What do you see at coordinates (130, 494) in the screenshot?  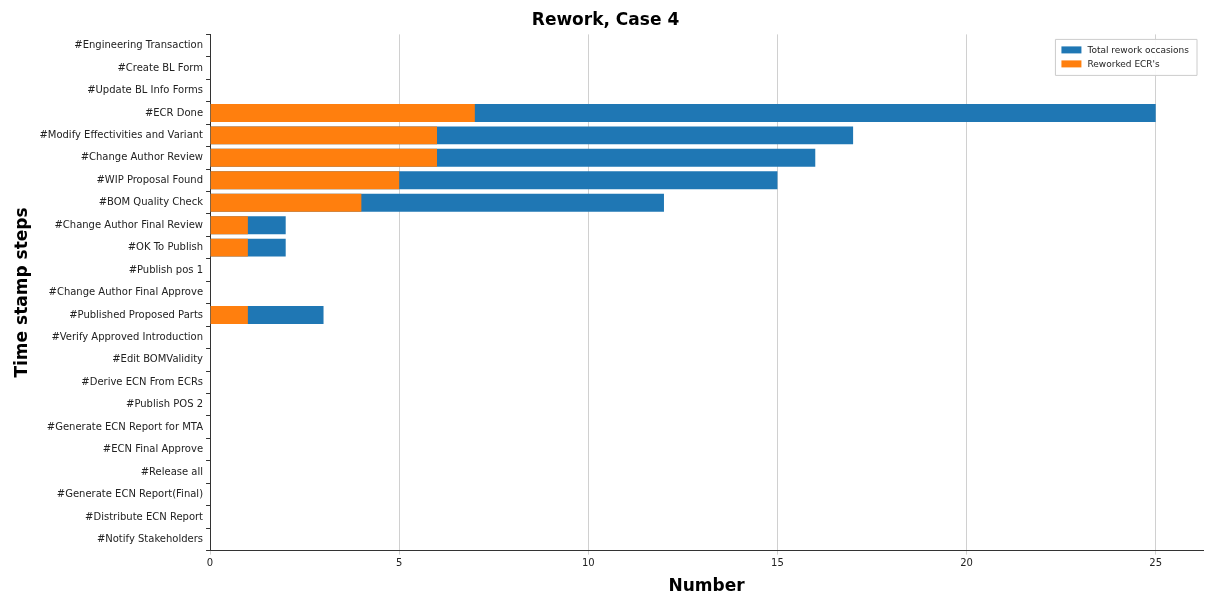 I see `y-tick-label: #Generate ECN Report(Final)` at bounding box center [130, 494].